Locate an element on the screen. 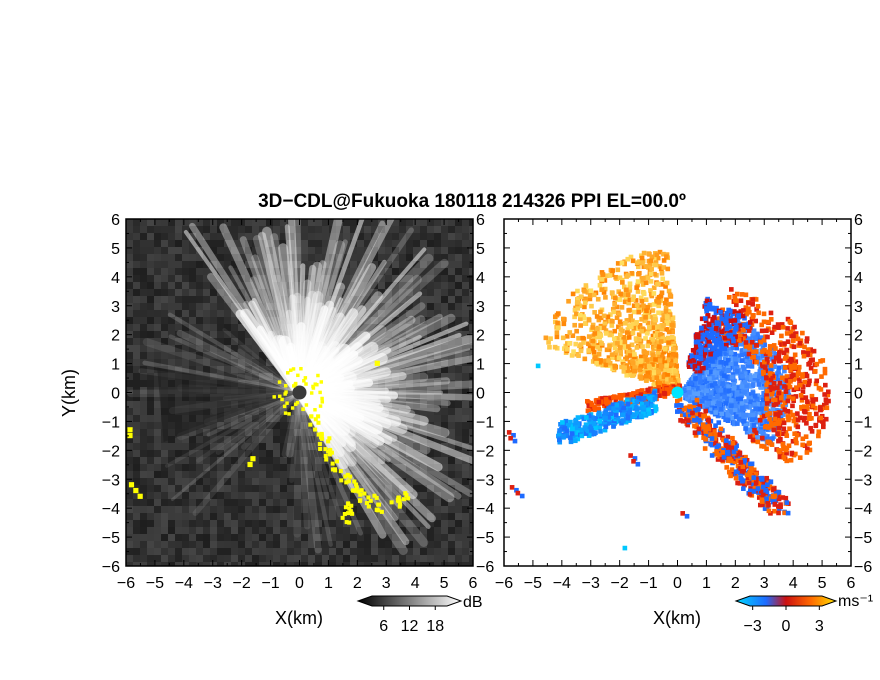  y-tick-label: −1 is located at coordinates (111, 422).